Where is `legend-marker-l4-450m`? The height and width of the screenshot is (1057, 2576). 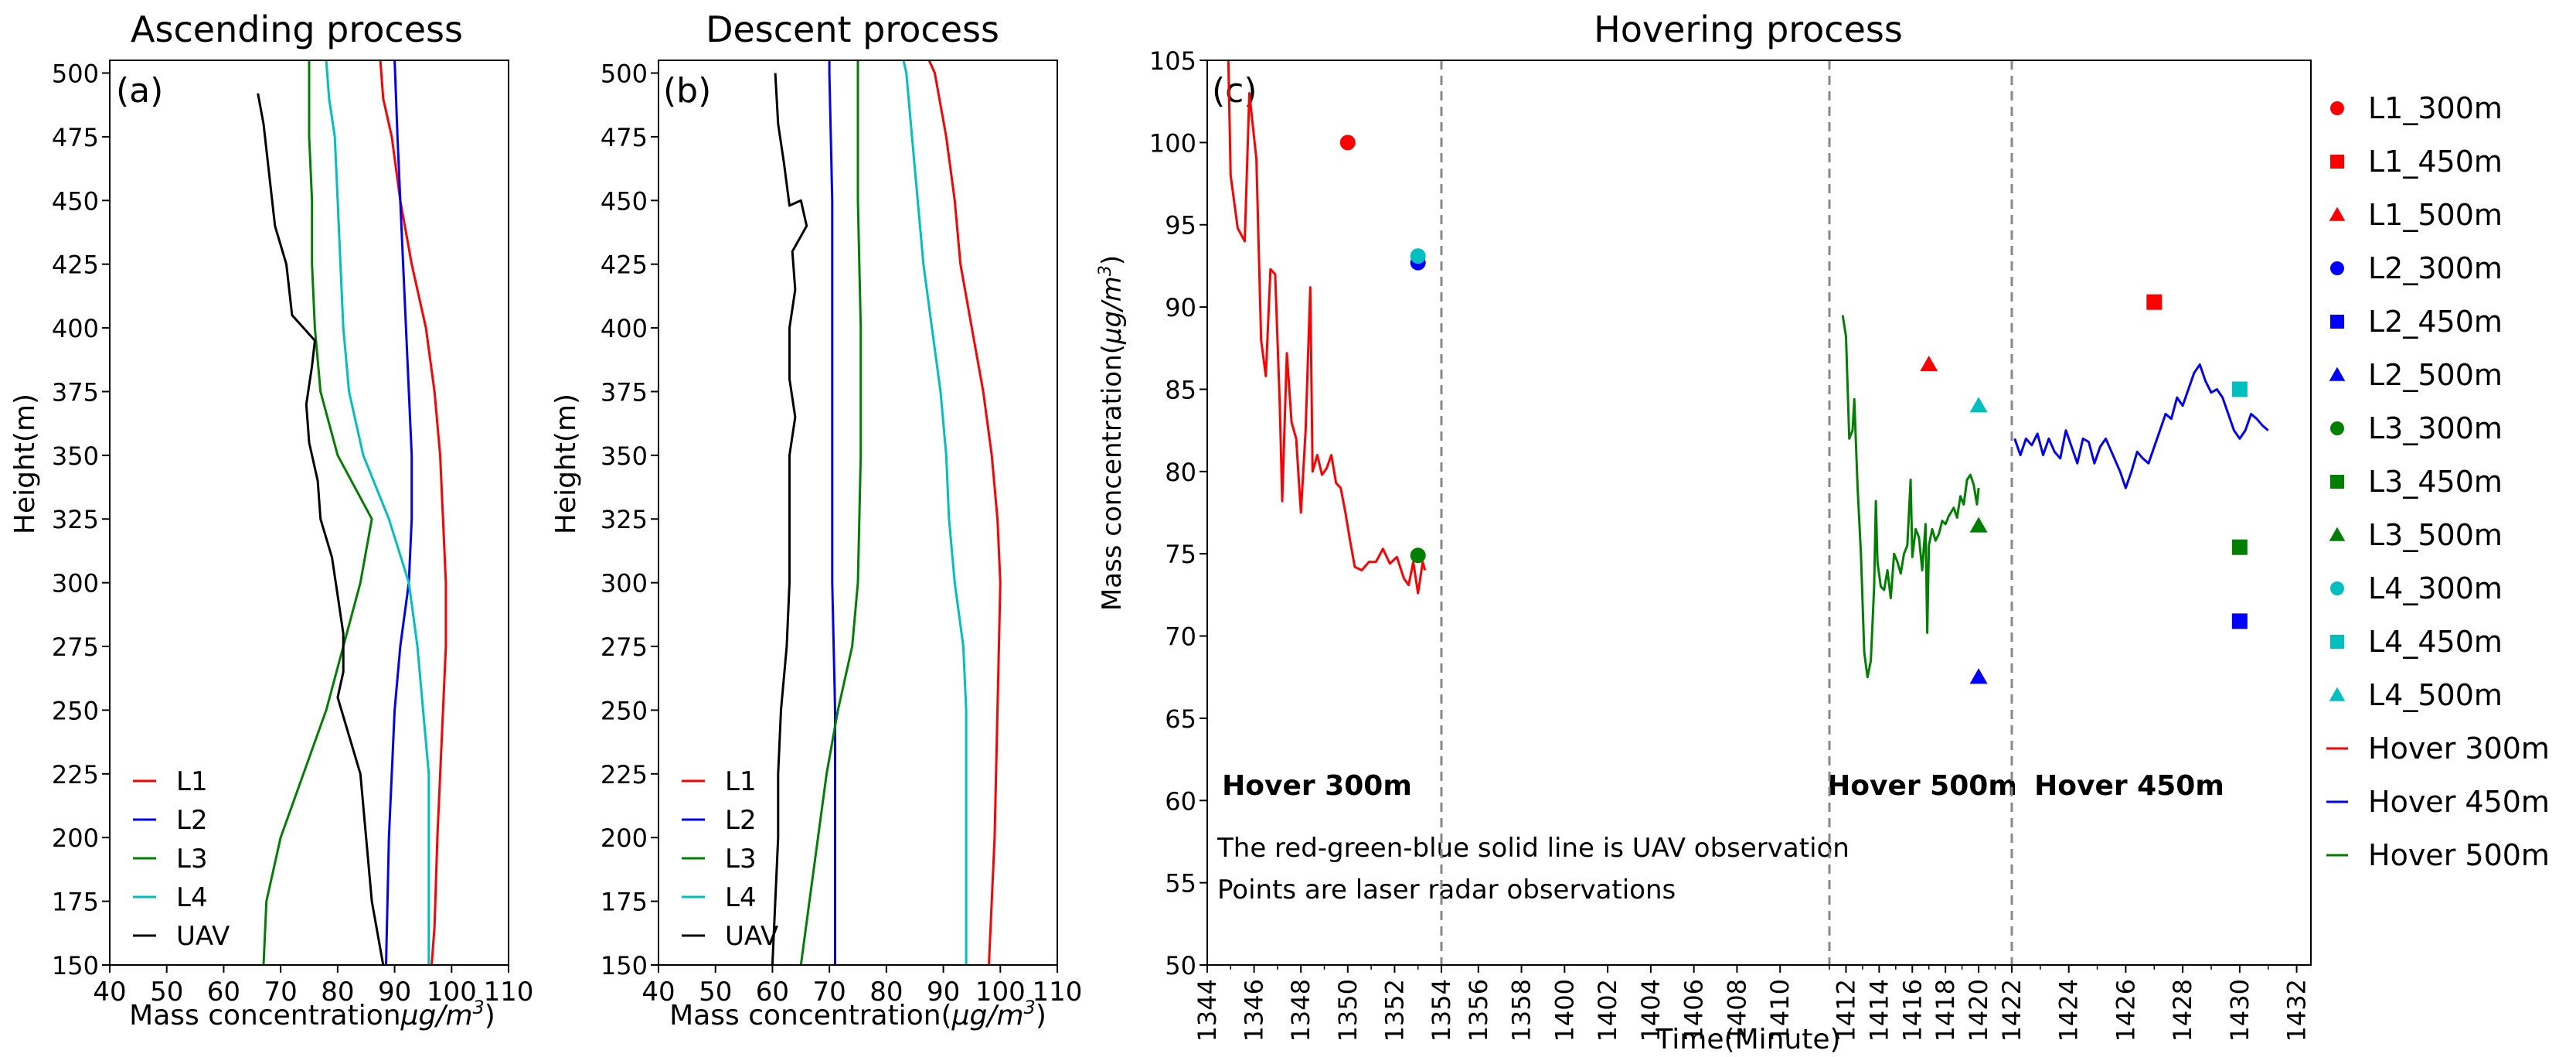
legend-marker-l4-450m is located at coordinates (2337, 642).